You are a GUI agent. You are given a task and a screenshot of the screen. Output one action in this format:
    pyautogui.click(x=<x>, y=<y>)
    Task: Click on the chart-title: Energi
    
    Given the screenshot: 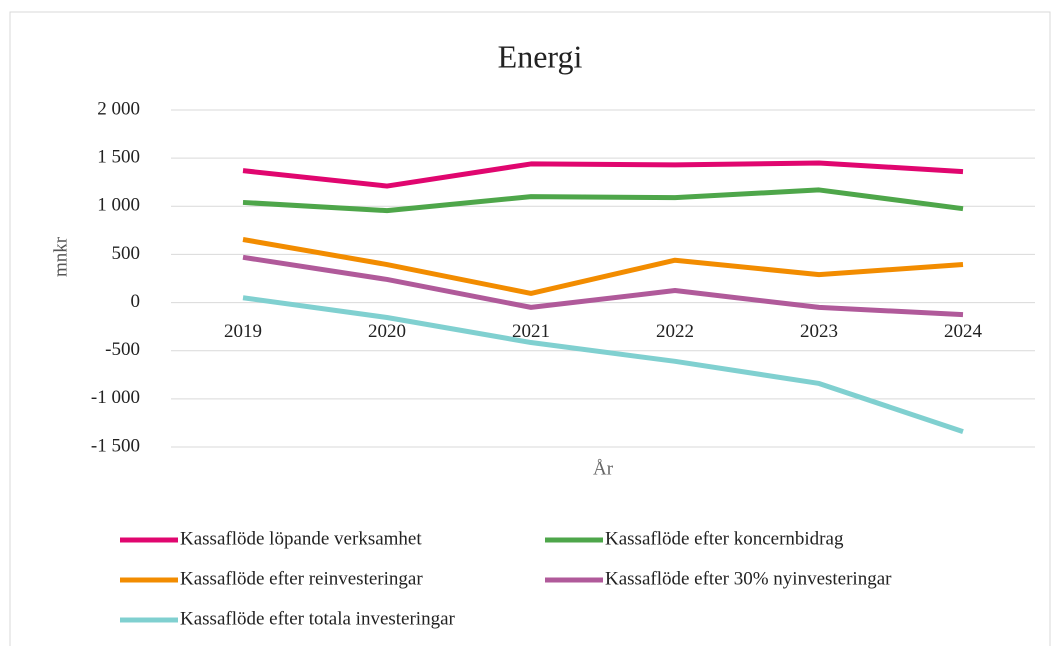 What is the action you would take?
    pyautogui.click(x=540, y=56)
    